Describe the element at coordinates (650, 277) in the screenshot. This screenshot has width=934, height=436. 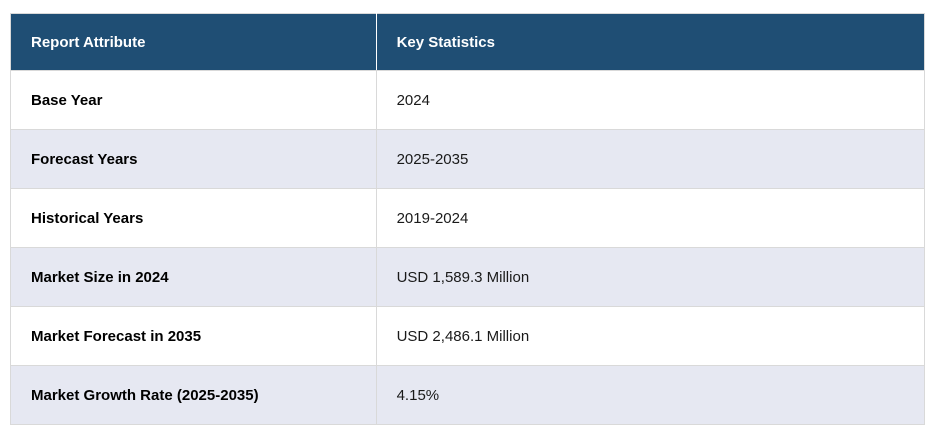
I see `value-cell: USD 1,589.3 Million` at that location.